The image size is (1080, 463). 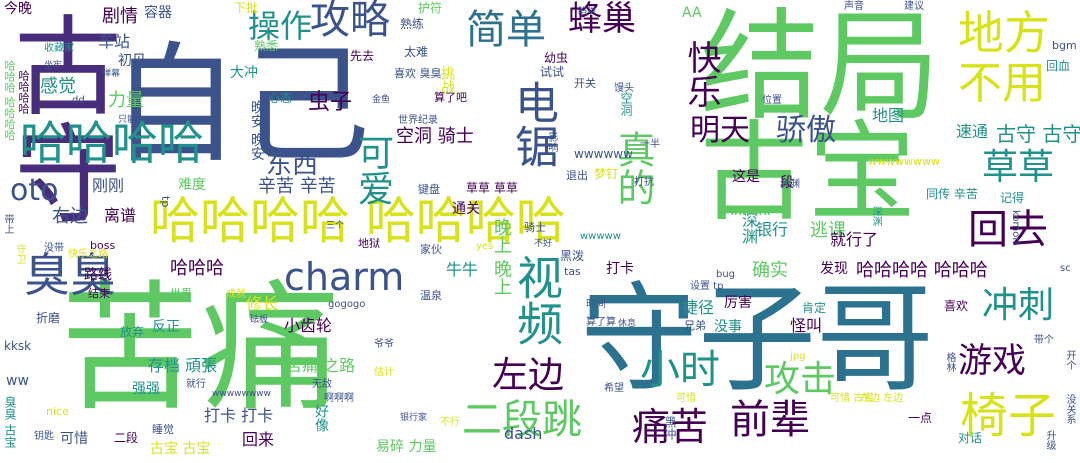 I want to click on word-bgm: bgm, so click(x=1064, y=45).